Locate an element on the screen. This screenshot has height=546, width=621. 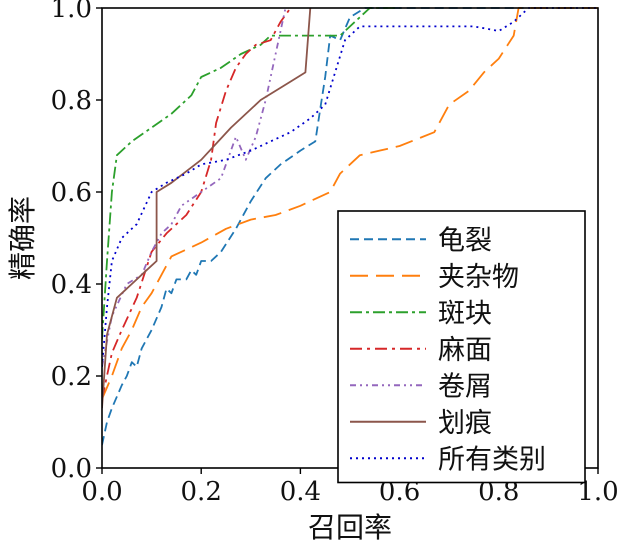
x-tick-label: 0.2 is located at coordinates (201, 492).